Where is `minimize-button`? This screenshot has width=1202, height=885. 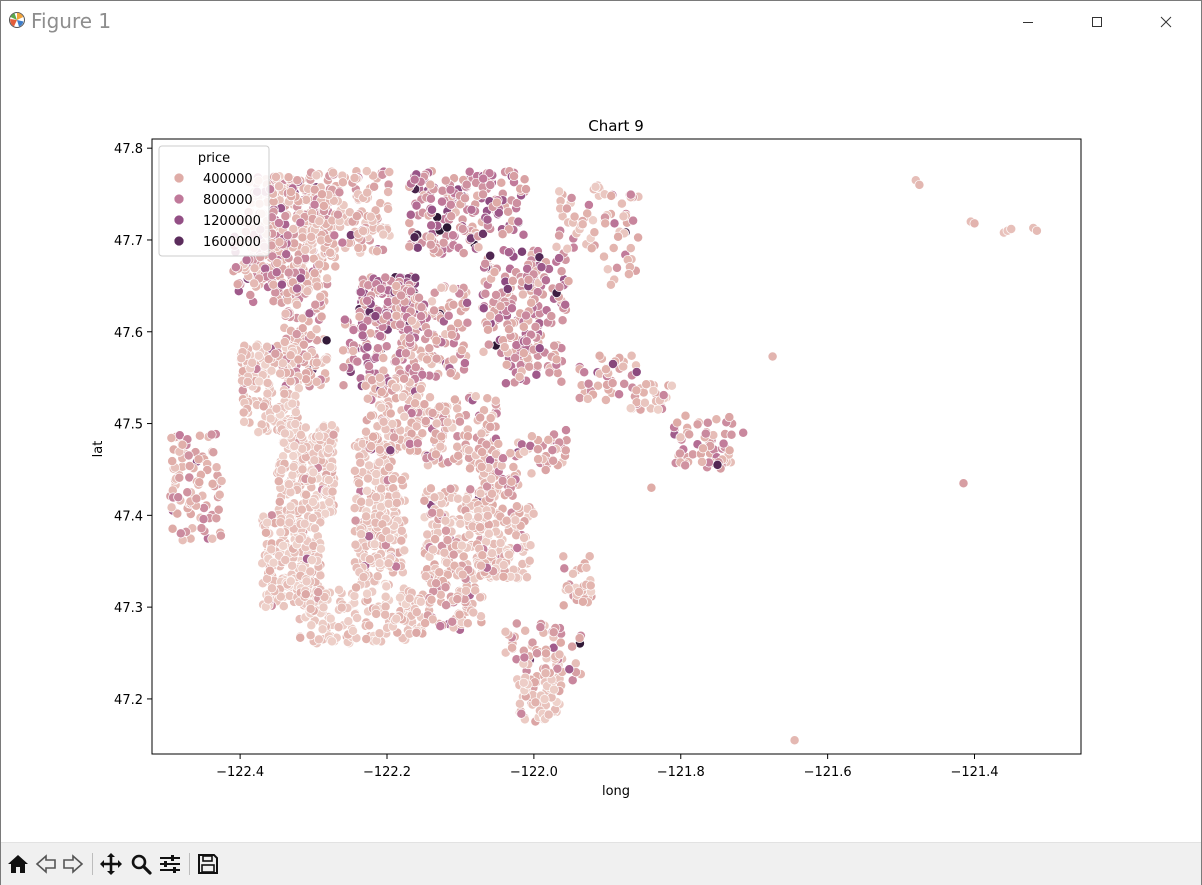
minimize-button is located at coordinates (1028, 22).